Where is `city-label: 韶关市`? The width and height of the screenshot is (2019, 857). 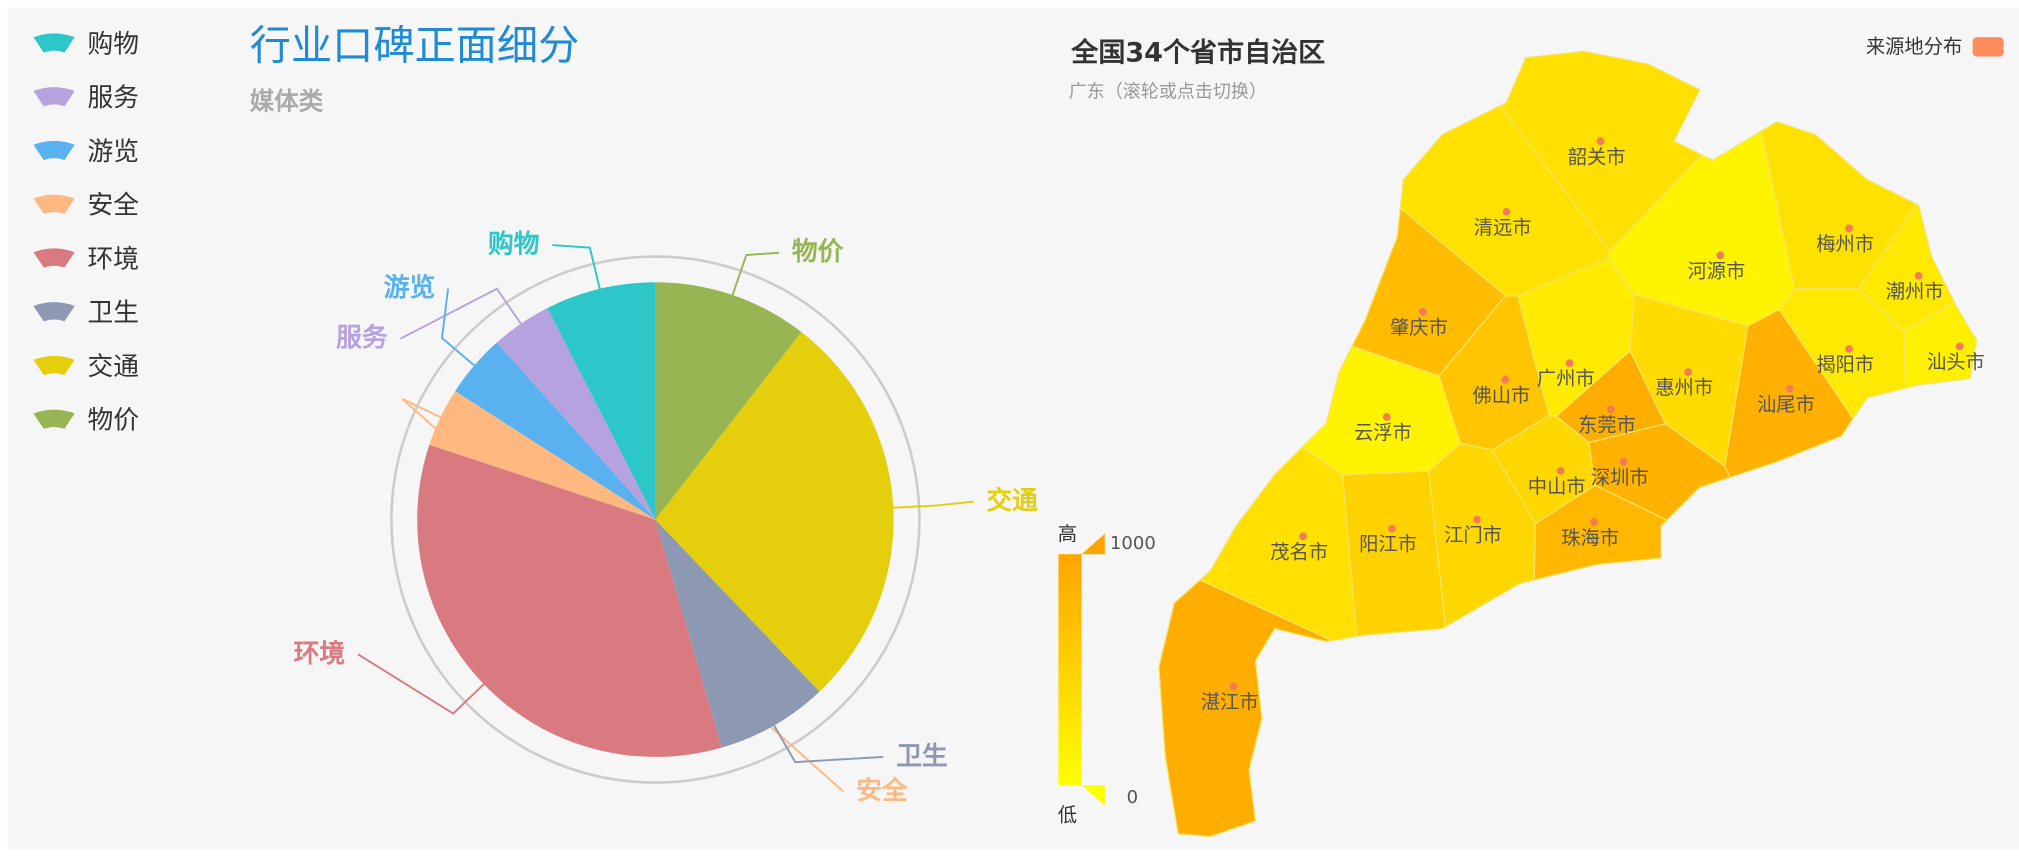
city-label: 韶关市 is located at coordinates (1597, 156).